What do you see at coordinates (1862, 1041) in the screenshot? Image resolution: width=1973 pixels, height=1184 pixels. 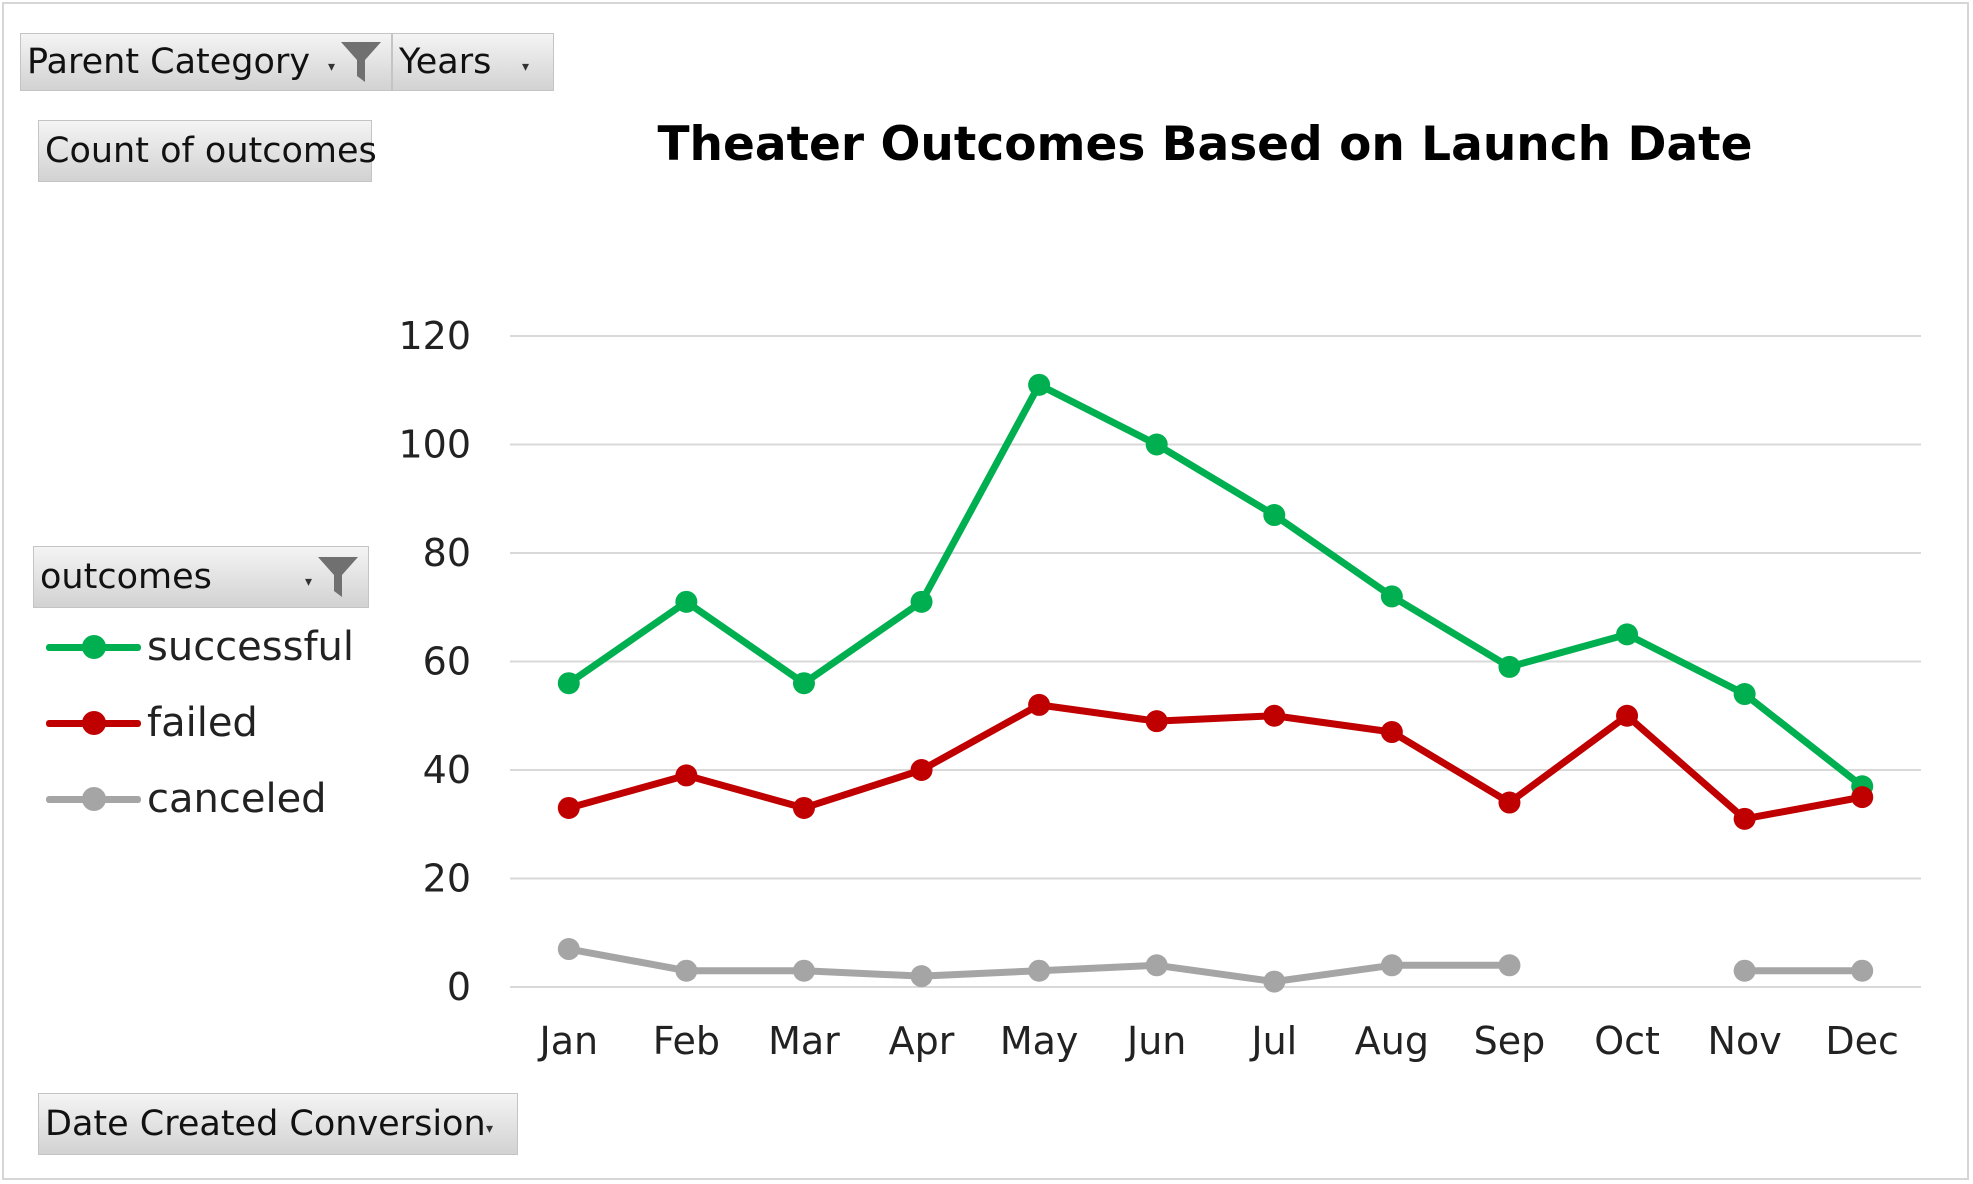 I see `x-tick-label-dec: Dec` at bounding box center [1862, 1041].